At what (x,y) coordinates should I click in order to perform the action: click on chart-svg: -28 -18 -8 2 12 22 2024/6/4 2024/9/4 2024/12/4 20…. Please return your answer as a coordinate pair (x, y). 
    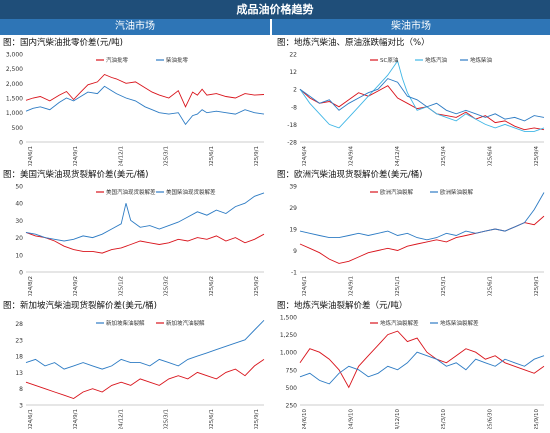
    Looking at the image, I should click on (416, 113).